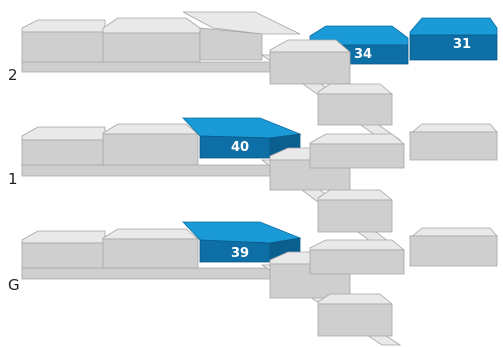 This screenshot has height=347, width=503. I want to click on floor-2-block-c-top, so click(310, 46).